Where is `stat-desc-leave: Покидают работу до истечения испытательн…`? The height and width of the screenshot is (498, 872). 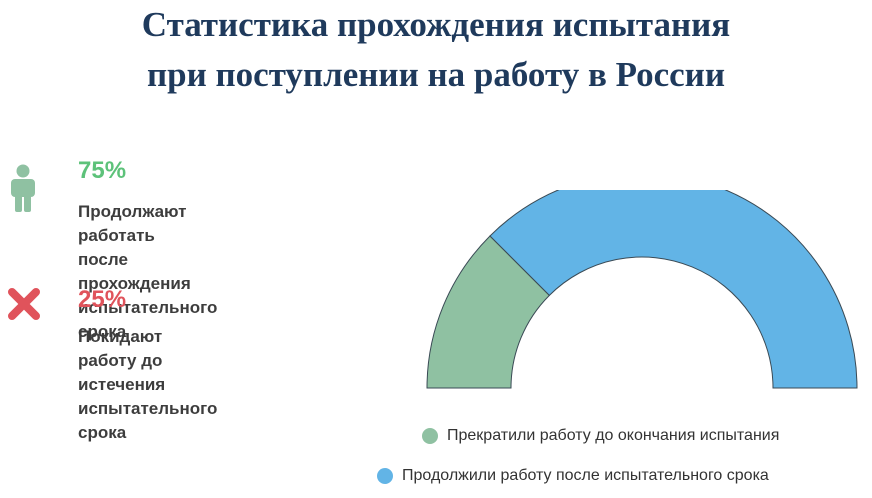
stat-desc-leave: Покидают работу до истечения испытательн… is located at coordinates (148, 384).